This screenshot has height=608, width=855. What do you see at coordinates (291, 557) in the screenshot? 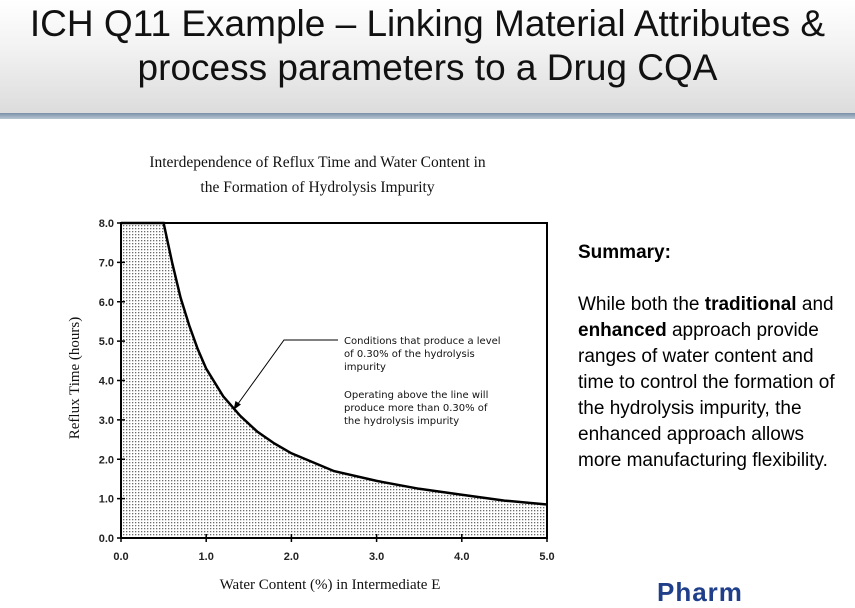
I see `x-tick-label: 2.0` at bounding box center [291, 557].